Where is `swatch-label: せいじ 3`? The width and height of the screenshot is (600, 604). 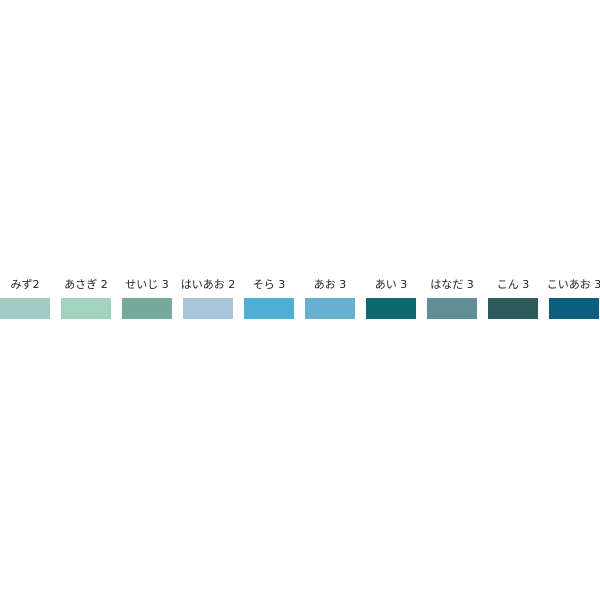 swatch-label: せいじ 3 is located at coordinates (147, 284).